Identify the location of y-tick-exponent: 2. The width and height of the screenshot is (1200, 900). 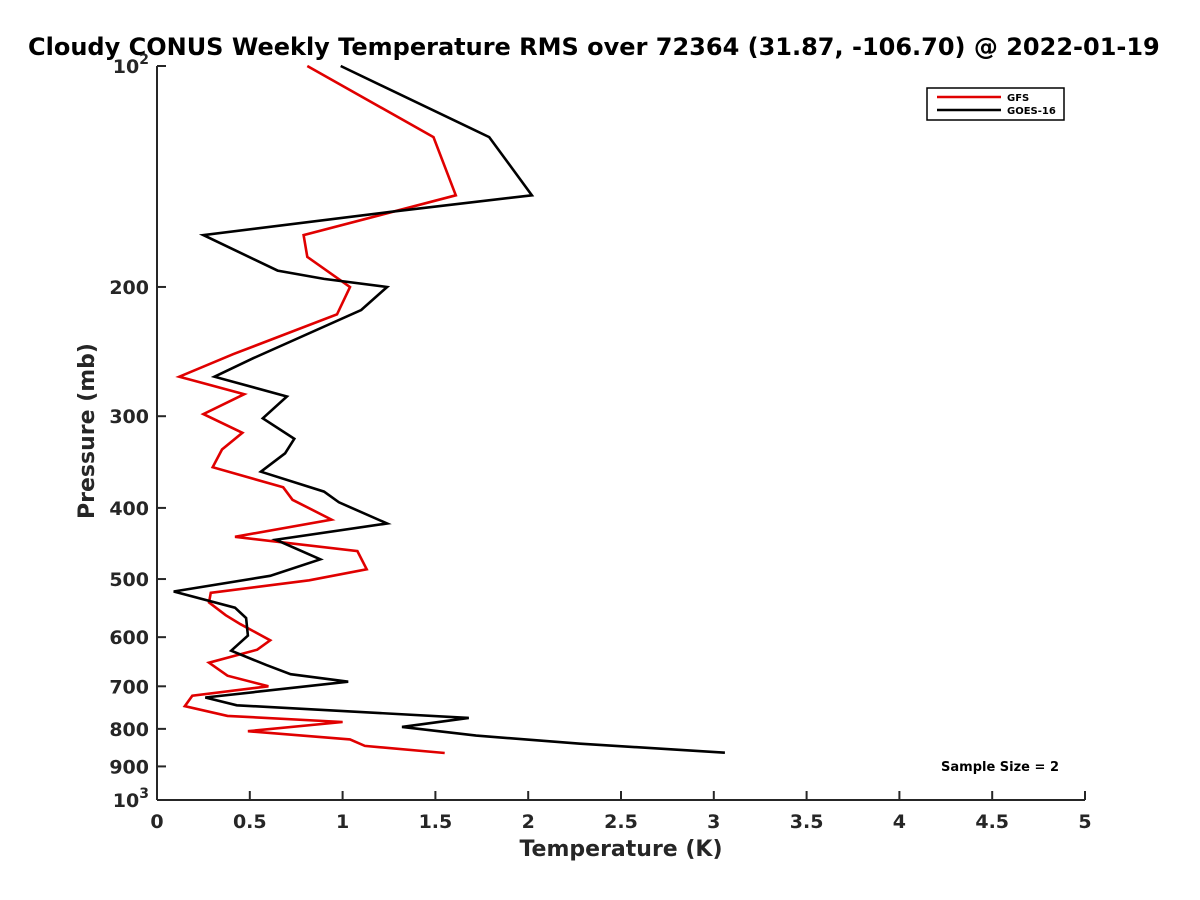
(144, 60).